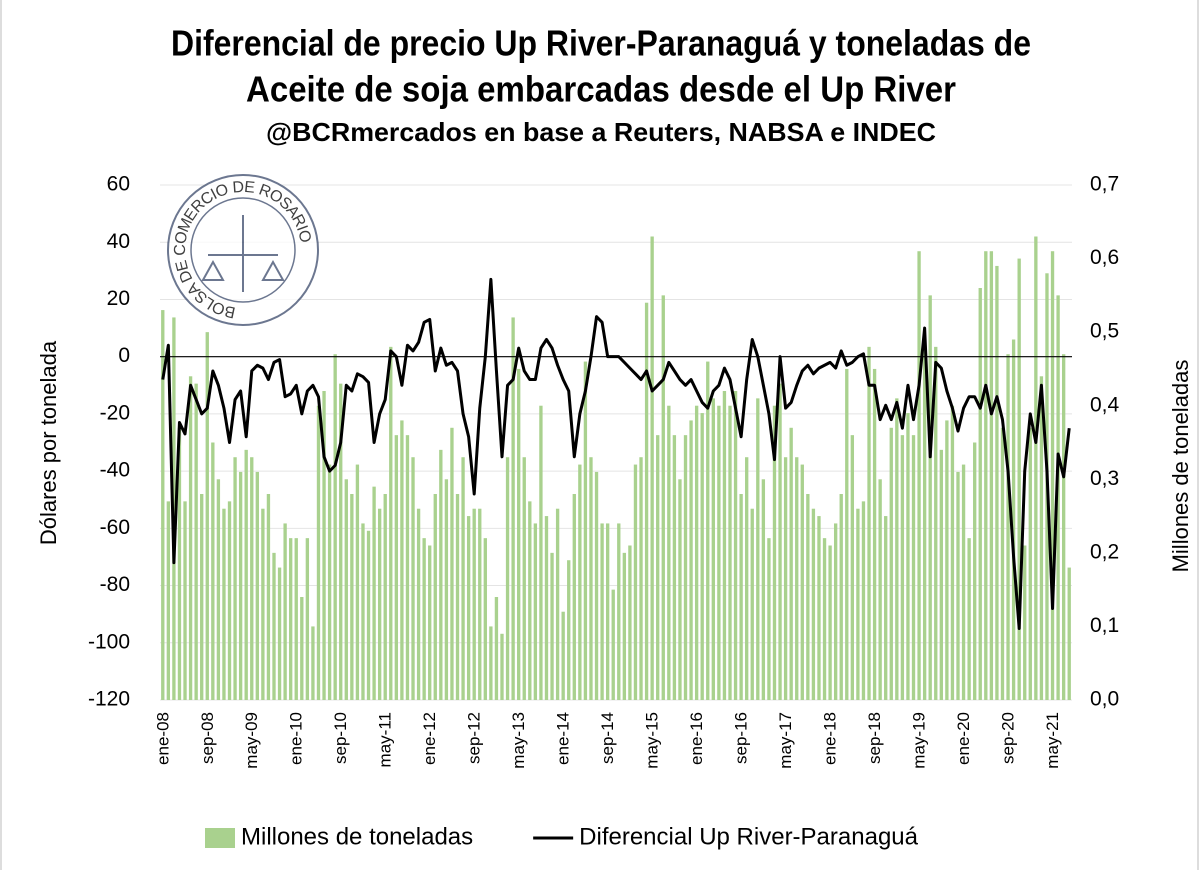  What do you see at coordinates (115, 470) in the screenshot?
I see `y-tick-label: -40` at bounding box center [115, 470].